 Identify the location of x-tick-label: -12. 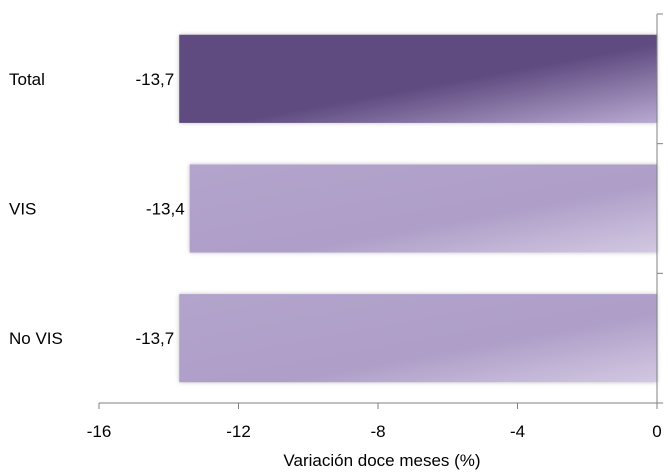
(238, 431).